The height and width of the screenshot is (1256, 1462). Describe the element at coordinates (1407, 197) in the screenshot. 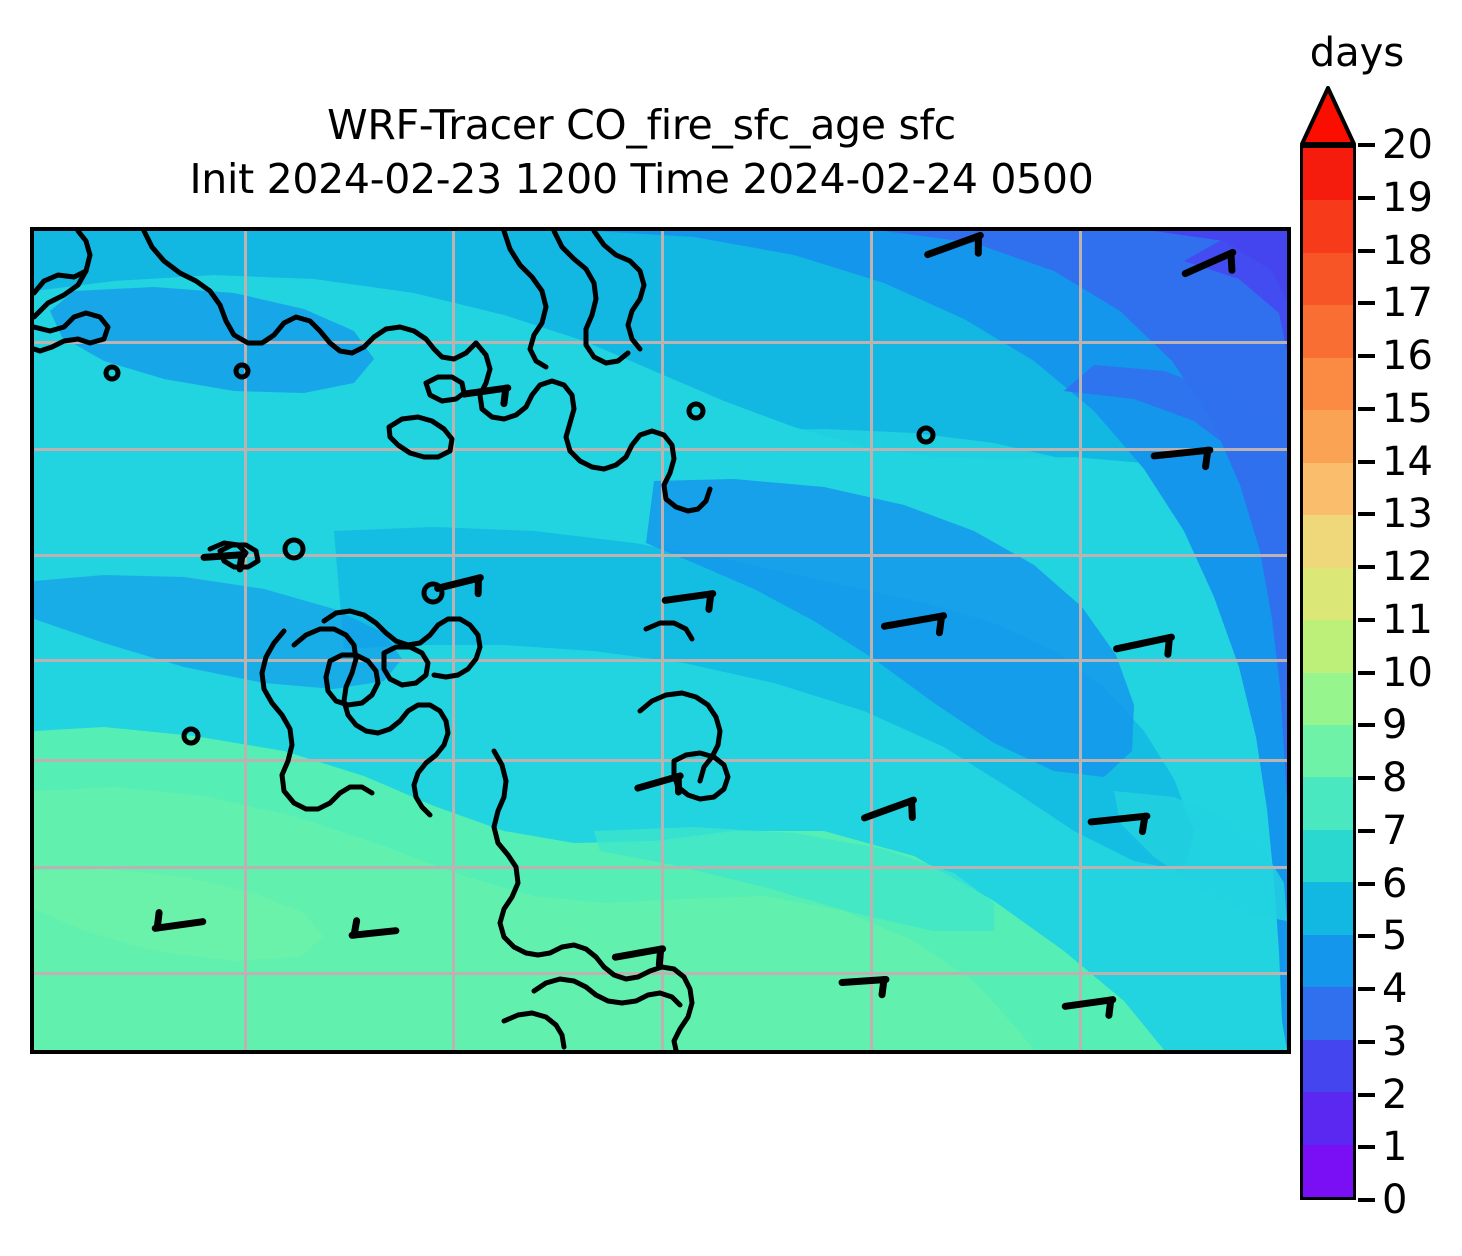

I see `colorbar-tick-label: 19` at that location.